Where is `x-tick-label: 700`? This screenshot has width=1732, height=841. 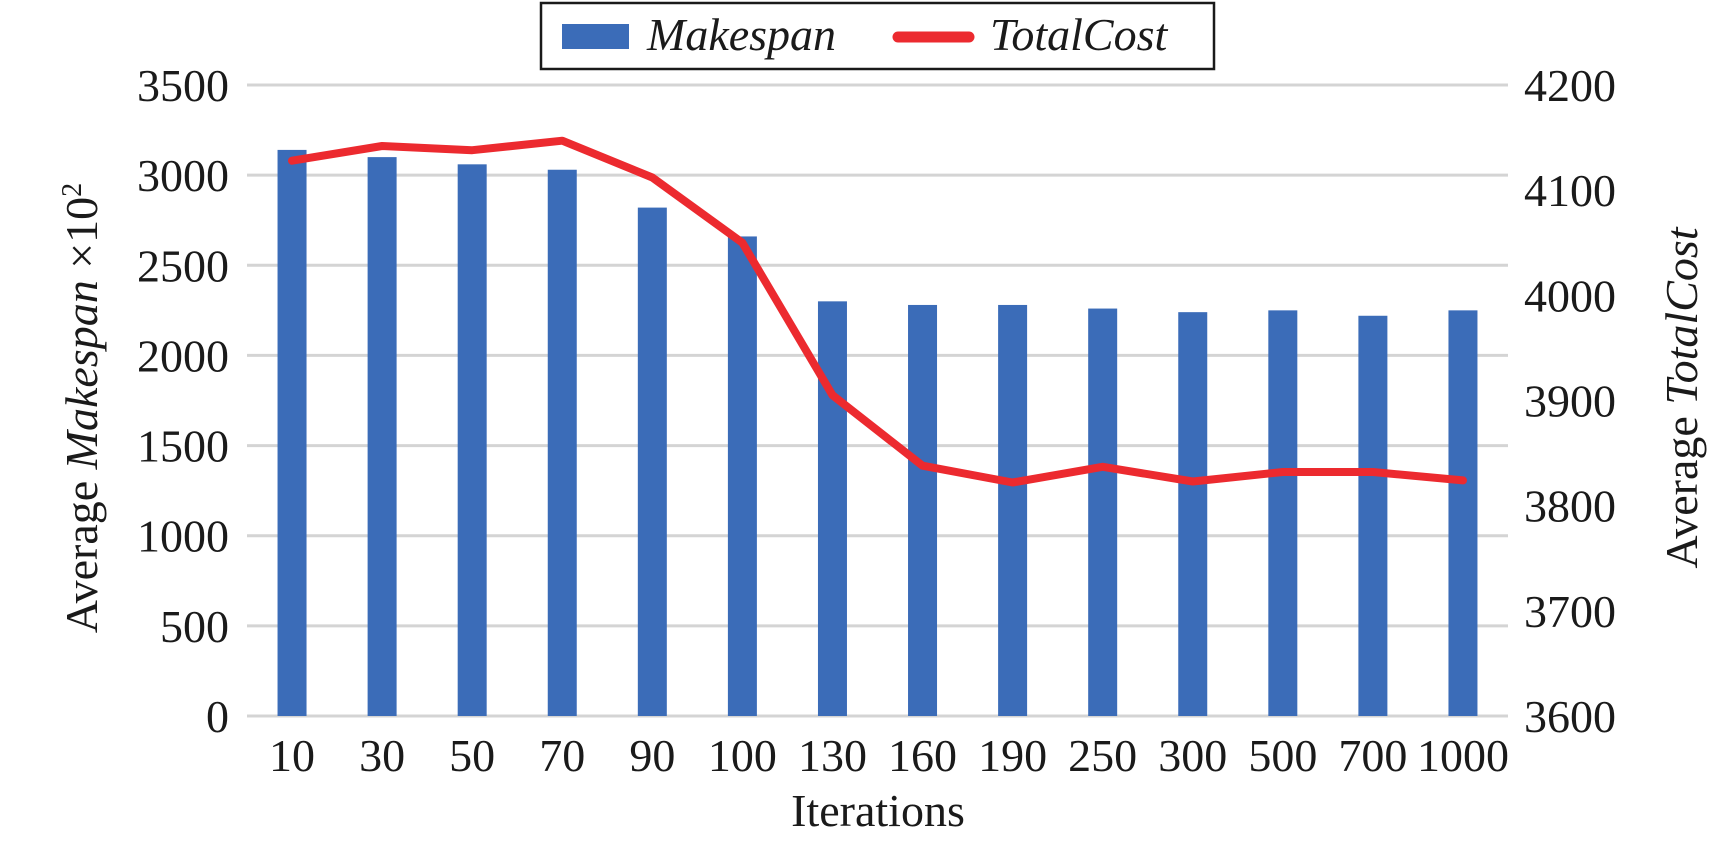
x-tick-label: 700 is located at coordinates (1372, 755).